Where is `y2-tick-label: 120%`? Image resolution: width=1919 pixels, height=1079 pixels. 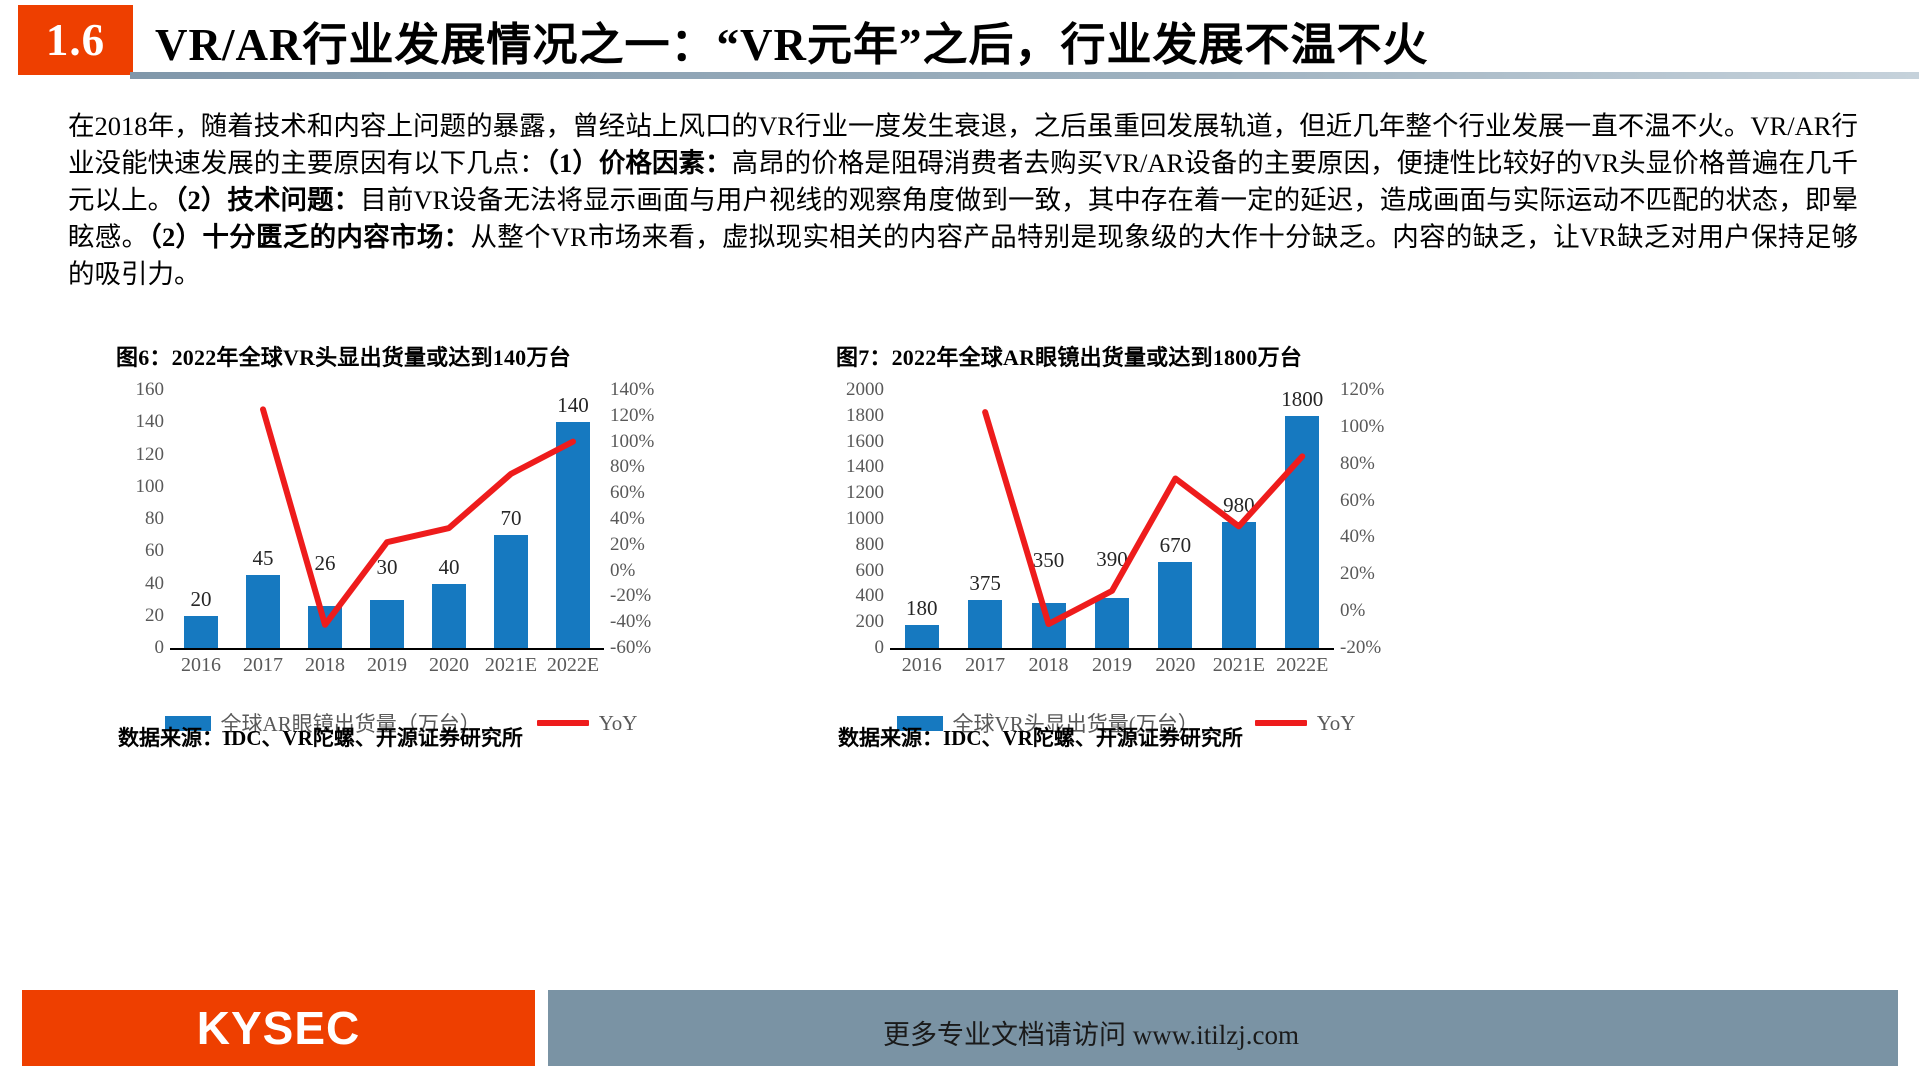 y2-tick-label: 120% is located at coordinates (632, 415).